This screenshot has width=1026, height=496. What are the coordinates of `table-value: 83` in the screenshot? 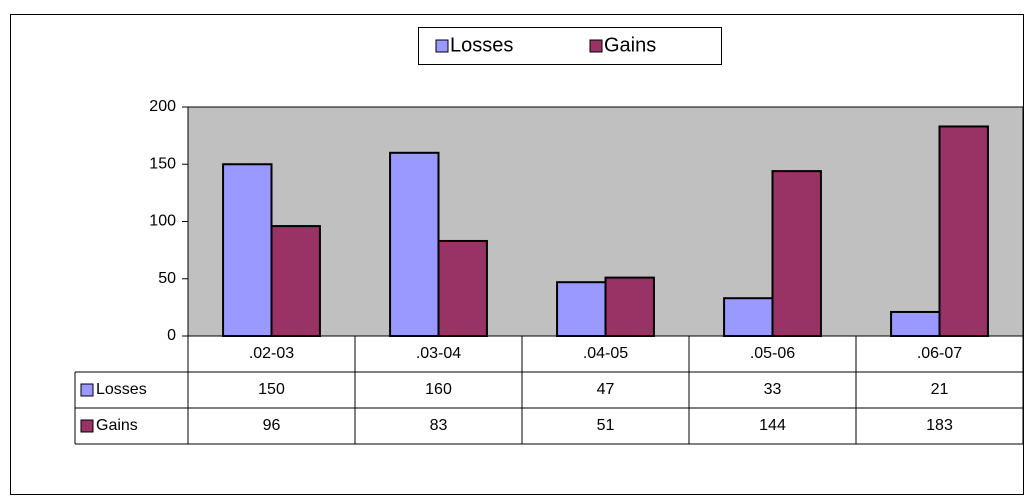 It's located at (439, 425).